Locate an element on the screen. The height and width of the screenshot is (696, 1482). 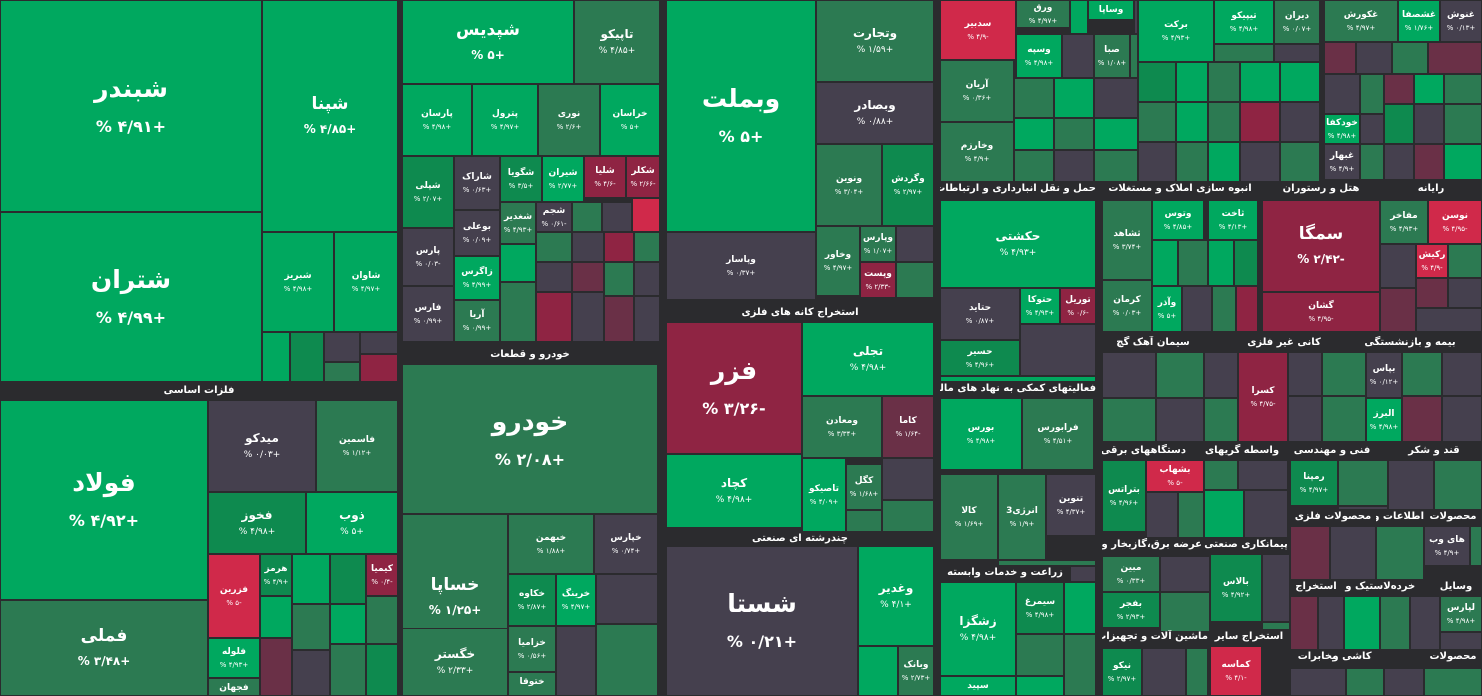
treemap-tile: شبریز +۴/۹۸ % is located at coordinates (298, 282).